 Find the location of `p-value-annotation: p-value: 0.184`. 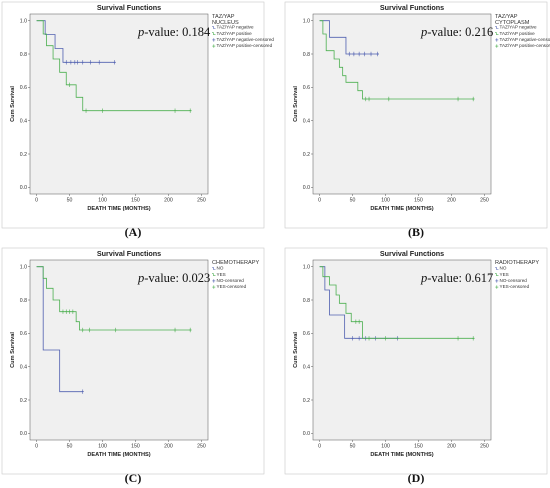

p-value-annotation: p-value: 0.184 is located at coordinates (174, 32).